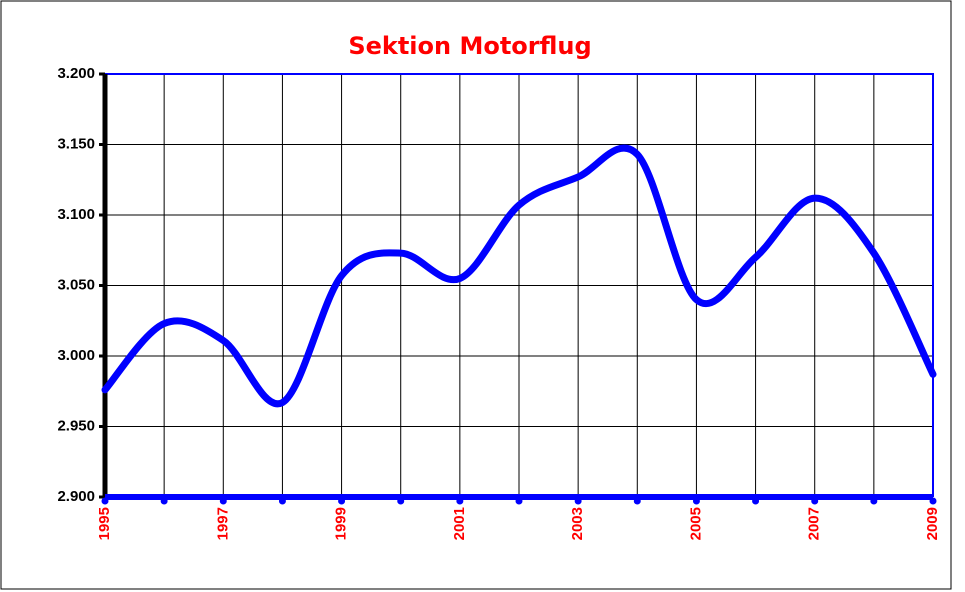 This screenshot has width=965, height=592. What do you see at coordinates (76, 496) in the screenshot?
I see `y-tick-label: 2.900` at bounding box center [76, 496].